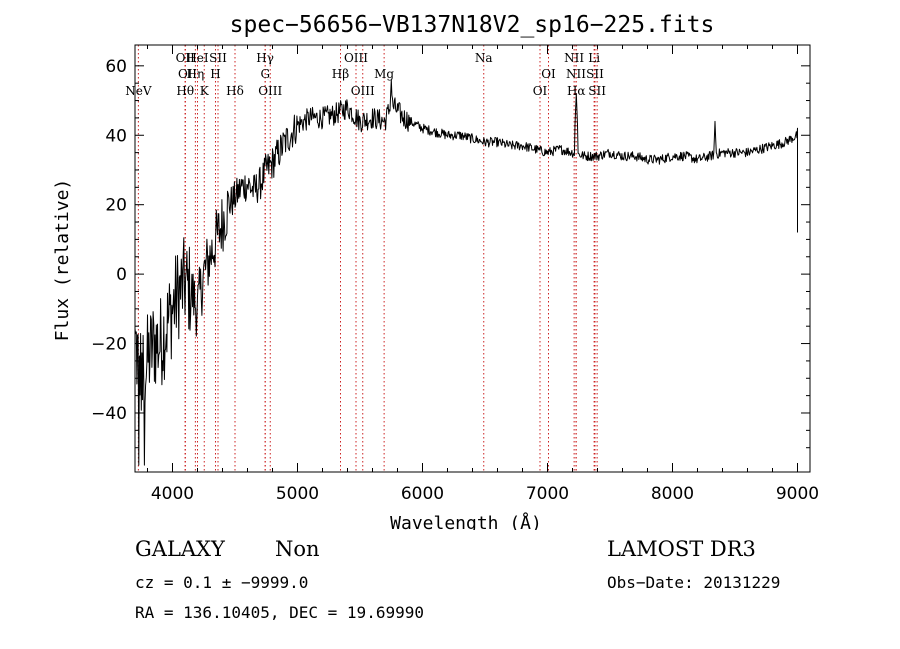 This screenshot has height=649, width=900. I want to click on line-label: NeV, so click(138, 91).